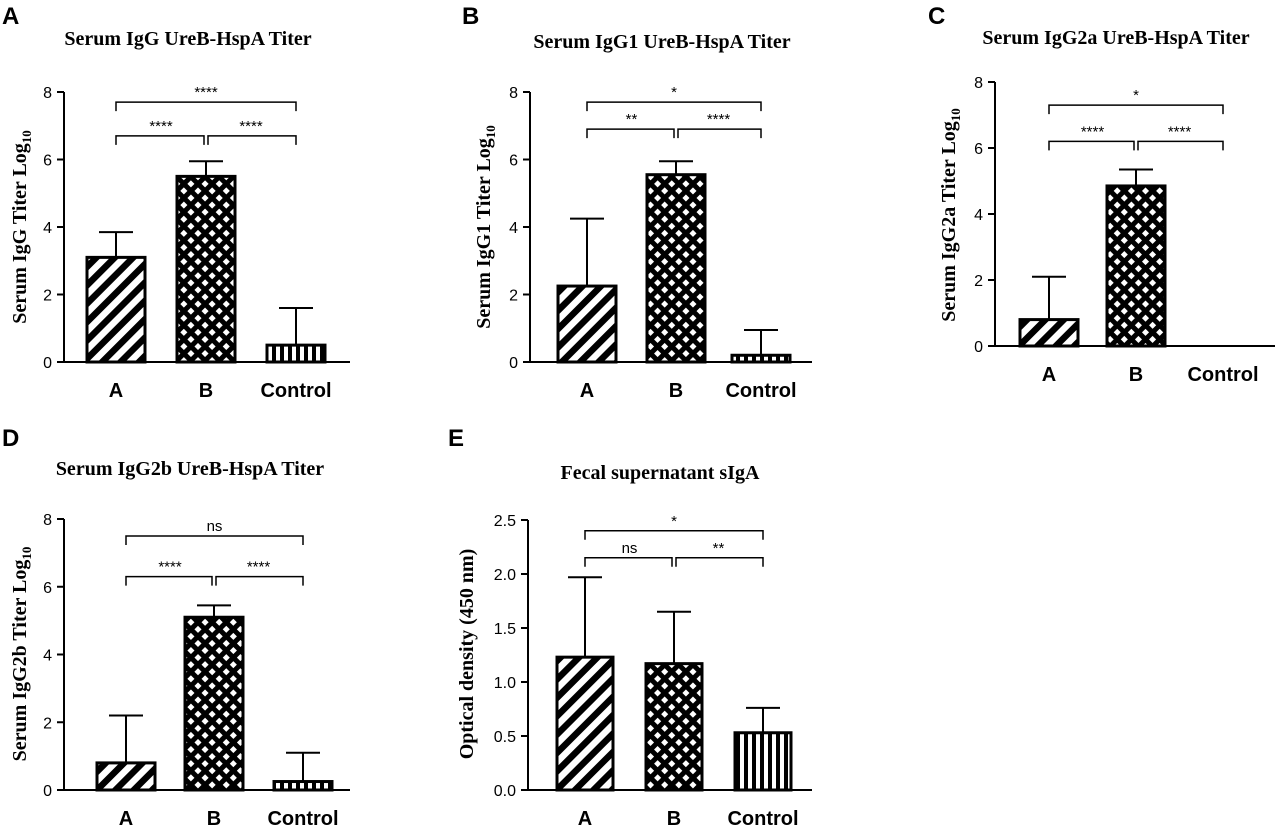 The width and height of the screenshot is (1284, 825). What do you see at coordinates (505, 791) in the screenshot?
I see `y-tick-label: 0.0` at bounding box center [505, 791].